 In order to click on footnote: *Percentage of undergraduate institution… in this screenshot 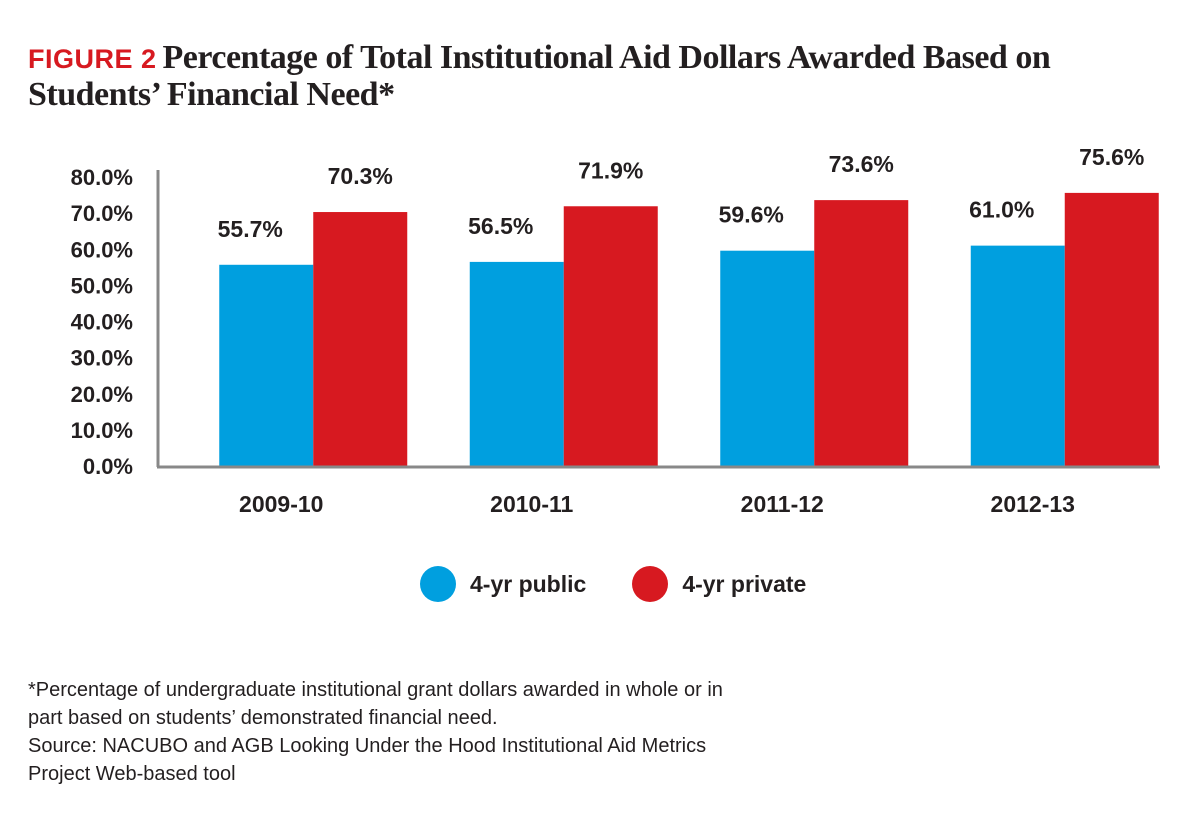, I will do `click(508, 732)`.